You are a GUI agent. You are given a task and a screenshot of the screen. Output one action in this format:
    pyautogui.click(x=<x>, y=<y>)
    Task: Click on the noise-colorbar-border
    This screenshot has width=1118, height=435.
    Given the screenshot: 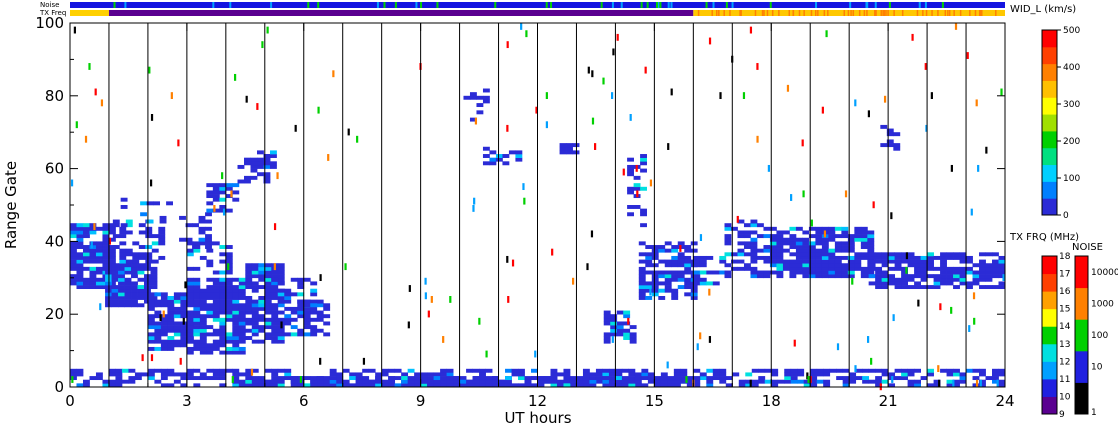 What is the action you would take?
    pyautogui.click(x=1081, y=335)
    